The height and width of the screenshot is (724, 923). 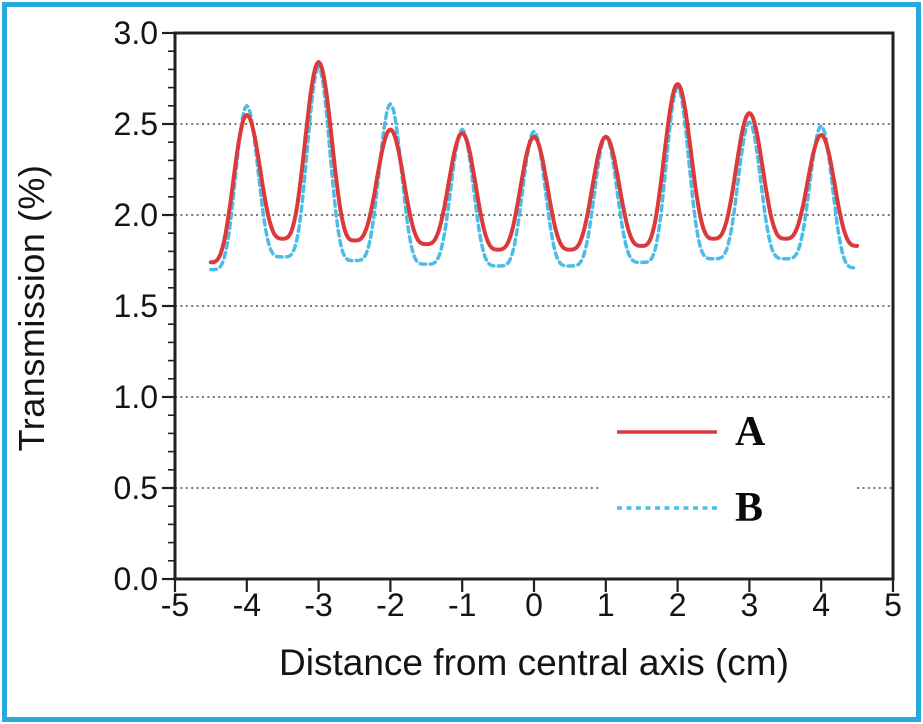 What do you see at coordinates (135, 124) in the screenshot?
I see `y-tick-label: 2.5` at bounding box center [135, 124].